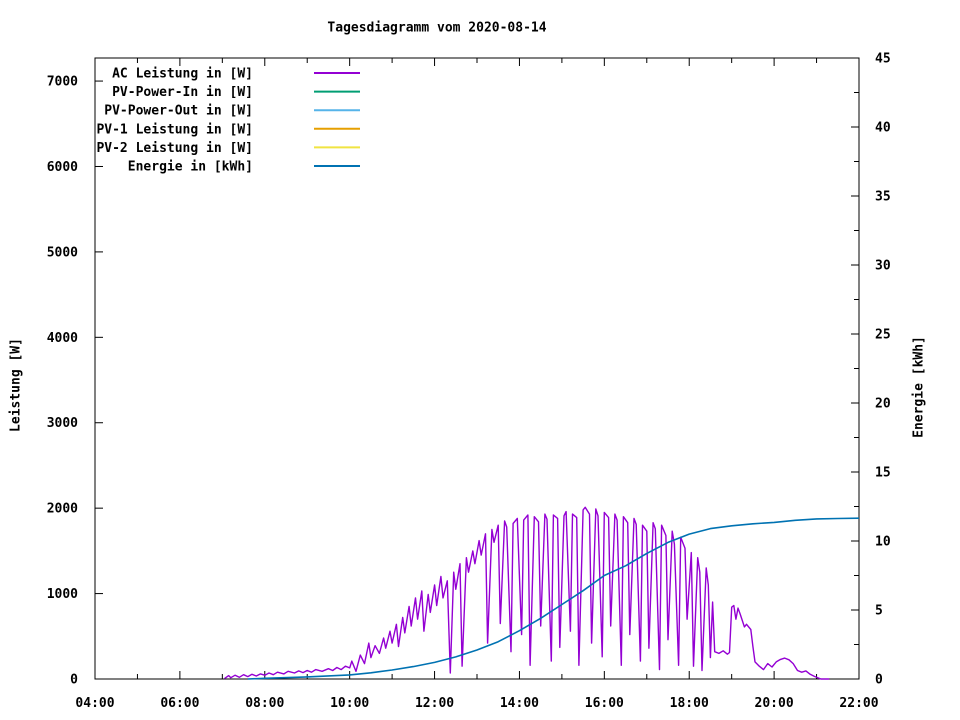  Describe the element at coordinates (883, 473) in the screenshot. I see `y-right-tick-label: 15` at that location.